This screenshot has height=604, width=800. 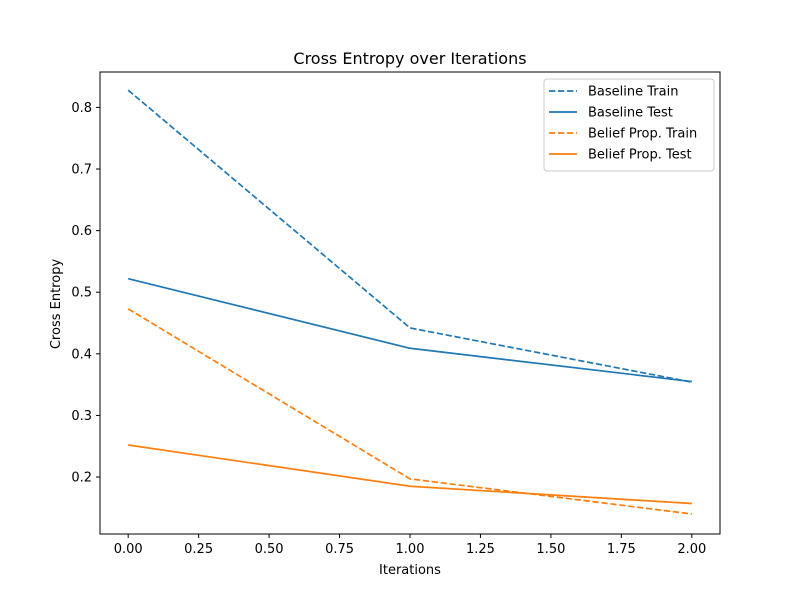 What do you see at coordinates (198, 549) in the screenshot?
I see `x-tick-label: 0.25` at bounding box center [198, 549].